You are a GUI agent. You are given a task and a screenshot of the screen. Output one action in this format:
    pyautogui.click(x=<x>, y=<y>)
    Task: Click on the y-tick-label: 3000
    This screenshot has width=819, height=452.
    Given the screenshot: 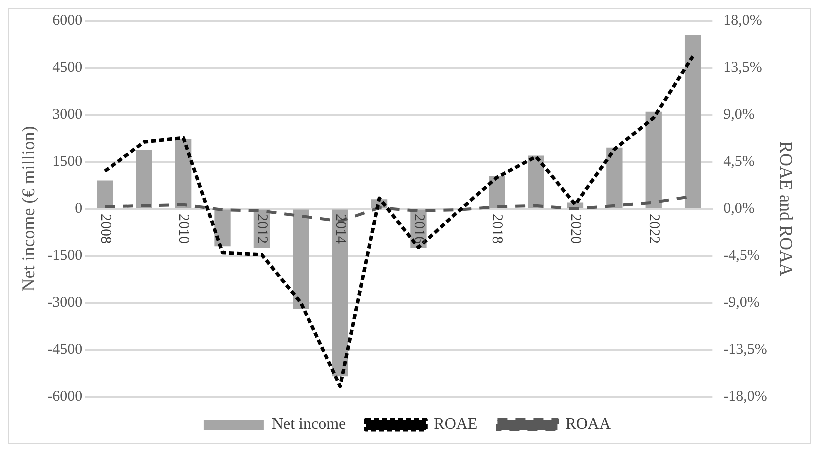 What is the action you would take?
    pyautogui.click(x=67, y=114)
    